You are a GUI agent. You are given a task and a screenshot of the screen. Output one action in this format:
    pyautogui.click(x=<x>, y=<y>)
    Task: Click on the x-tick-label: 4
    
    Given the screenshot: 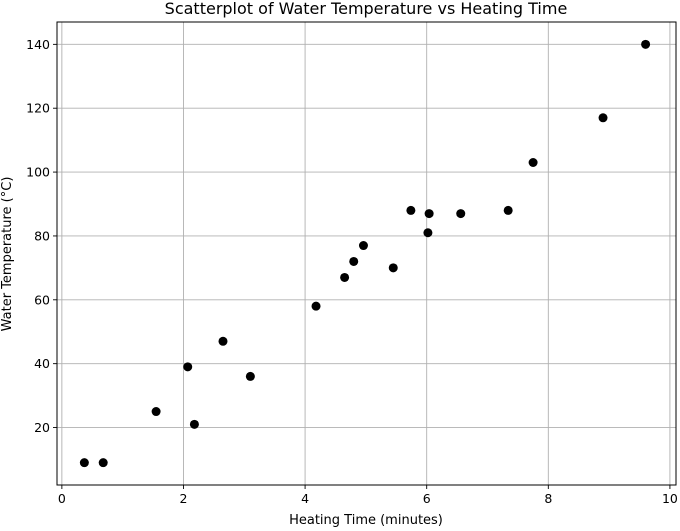 What is the action you would take?
    pyautogui.click(x=305, y=498)
    